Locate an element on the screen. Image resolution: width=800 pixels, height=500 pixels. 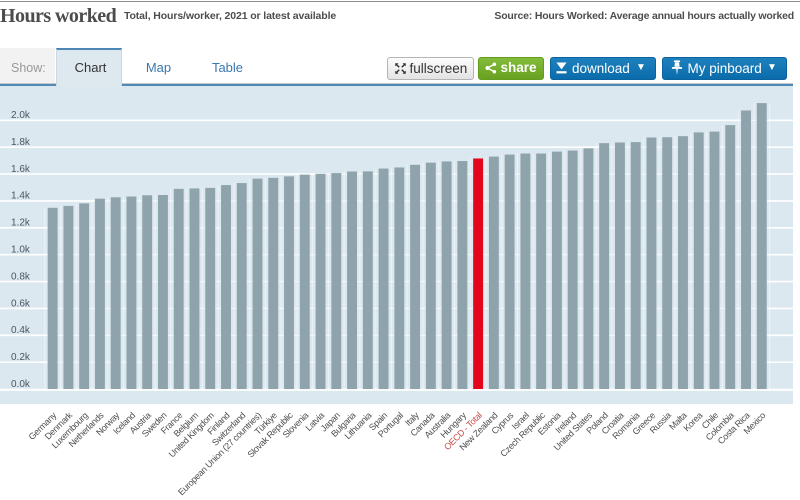
svg-text: 0.8k is located at coordinates (21, 276).